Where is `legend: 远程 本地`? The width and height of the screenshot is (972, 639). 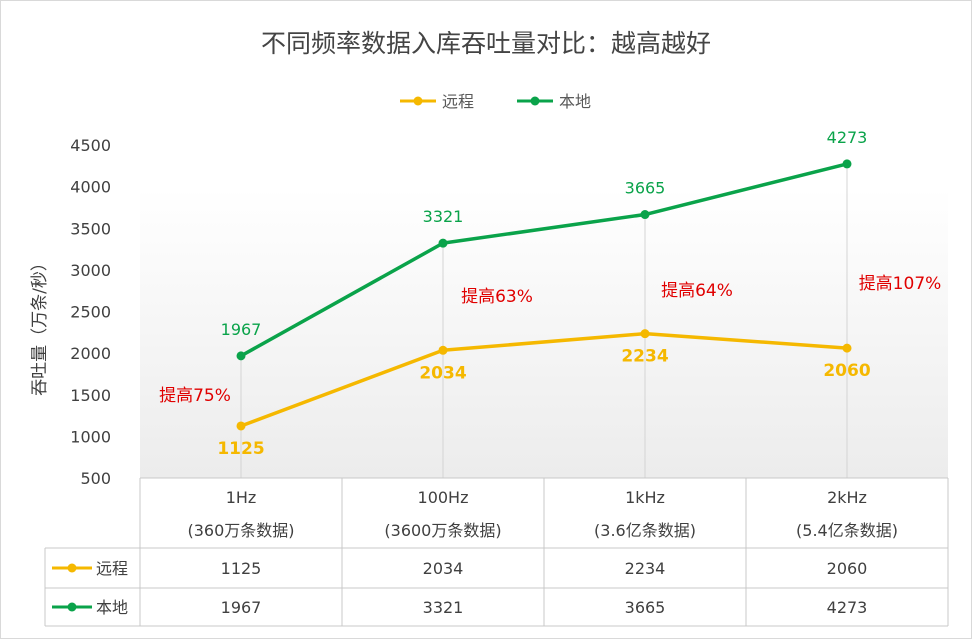
legend: 远程 本地 is located at coordinates (495, 101).